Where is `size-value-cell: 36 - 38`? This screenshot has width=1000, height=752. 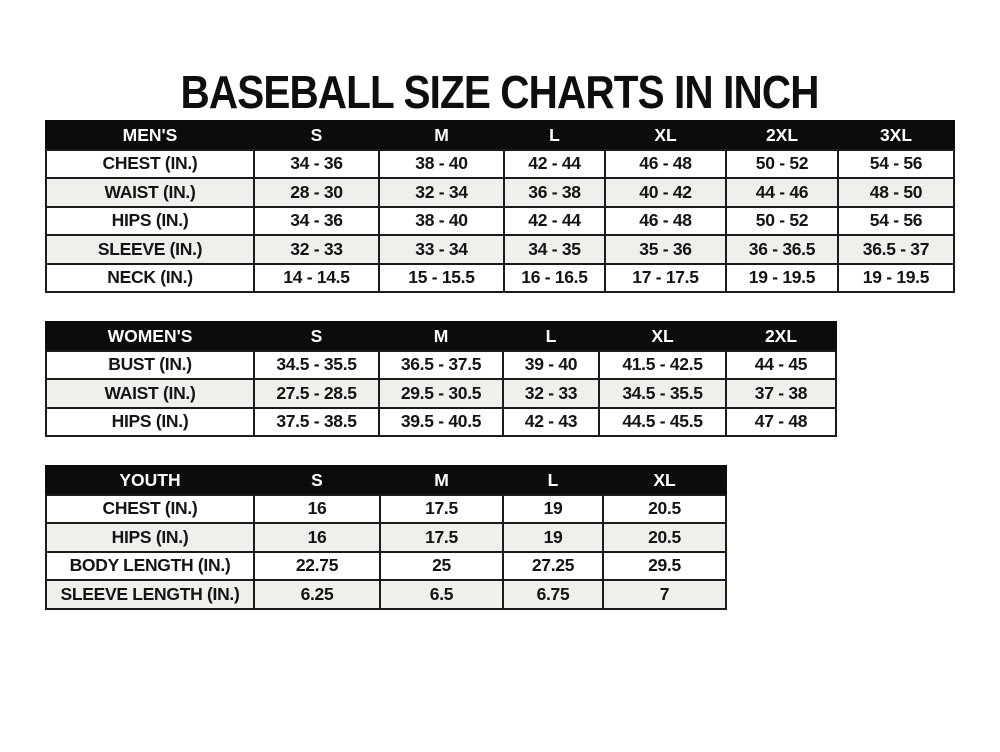 size-value-cell: 36 - 38 is located at coordinates (554, 192).